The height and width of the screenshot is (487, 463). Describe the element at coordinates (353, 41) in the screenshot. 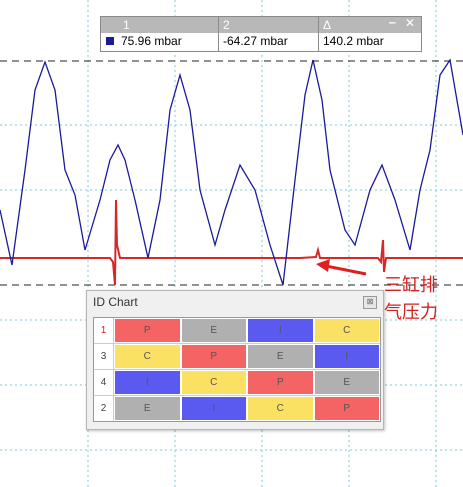

I see `value: 140.2 mbar` at that location.